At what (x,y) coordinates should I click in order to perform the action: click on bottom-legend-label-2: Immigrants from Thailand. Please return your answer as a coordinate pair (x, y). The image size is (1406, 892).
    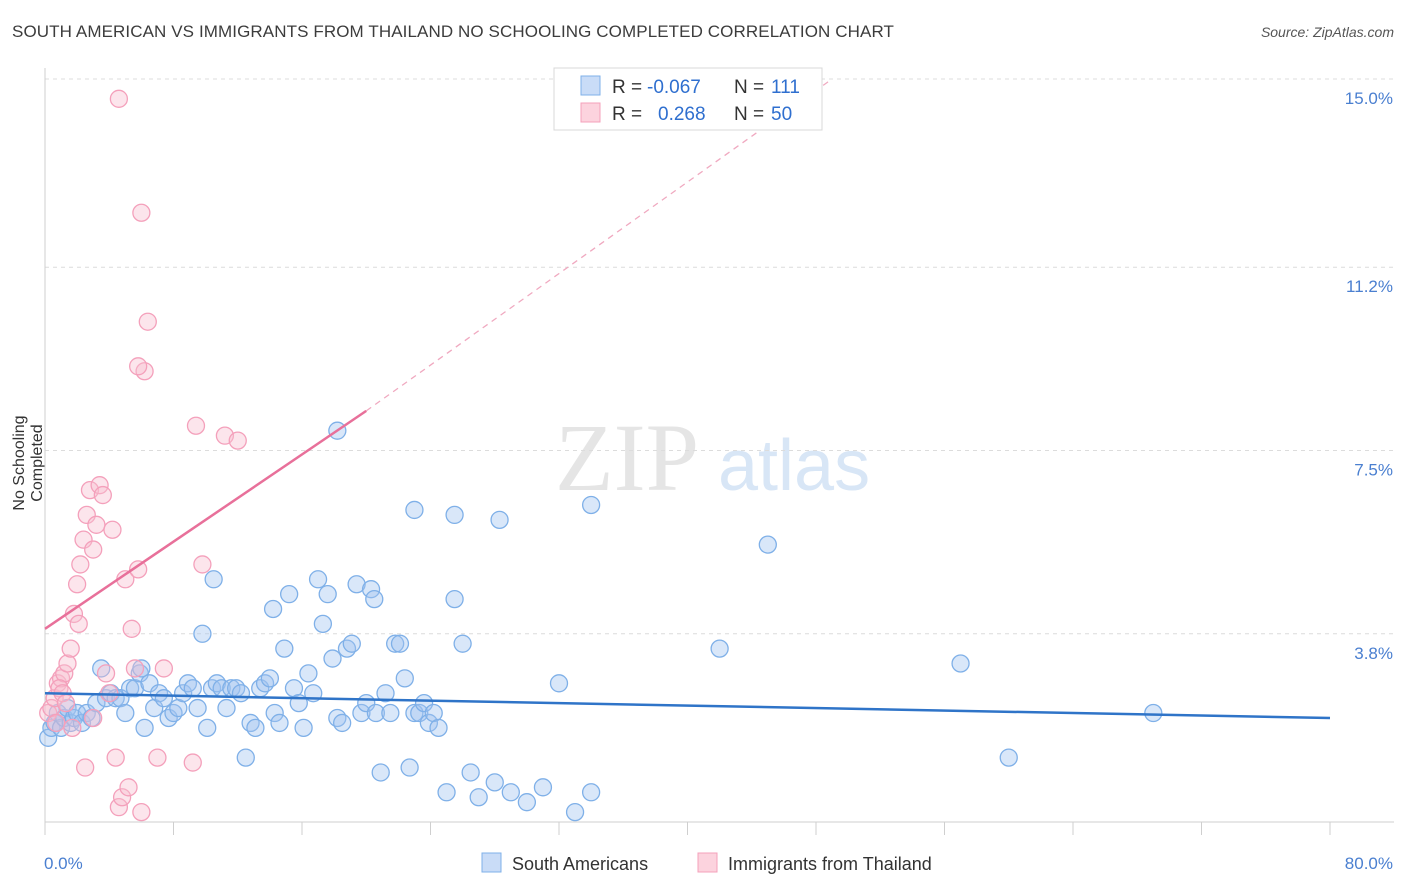
    Looking at the image, I should click on (830, 864).